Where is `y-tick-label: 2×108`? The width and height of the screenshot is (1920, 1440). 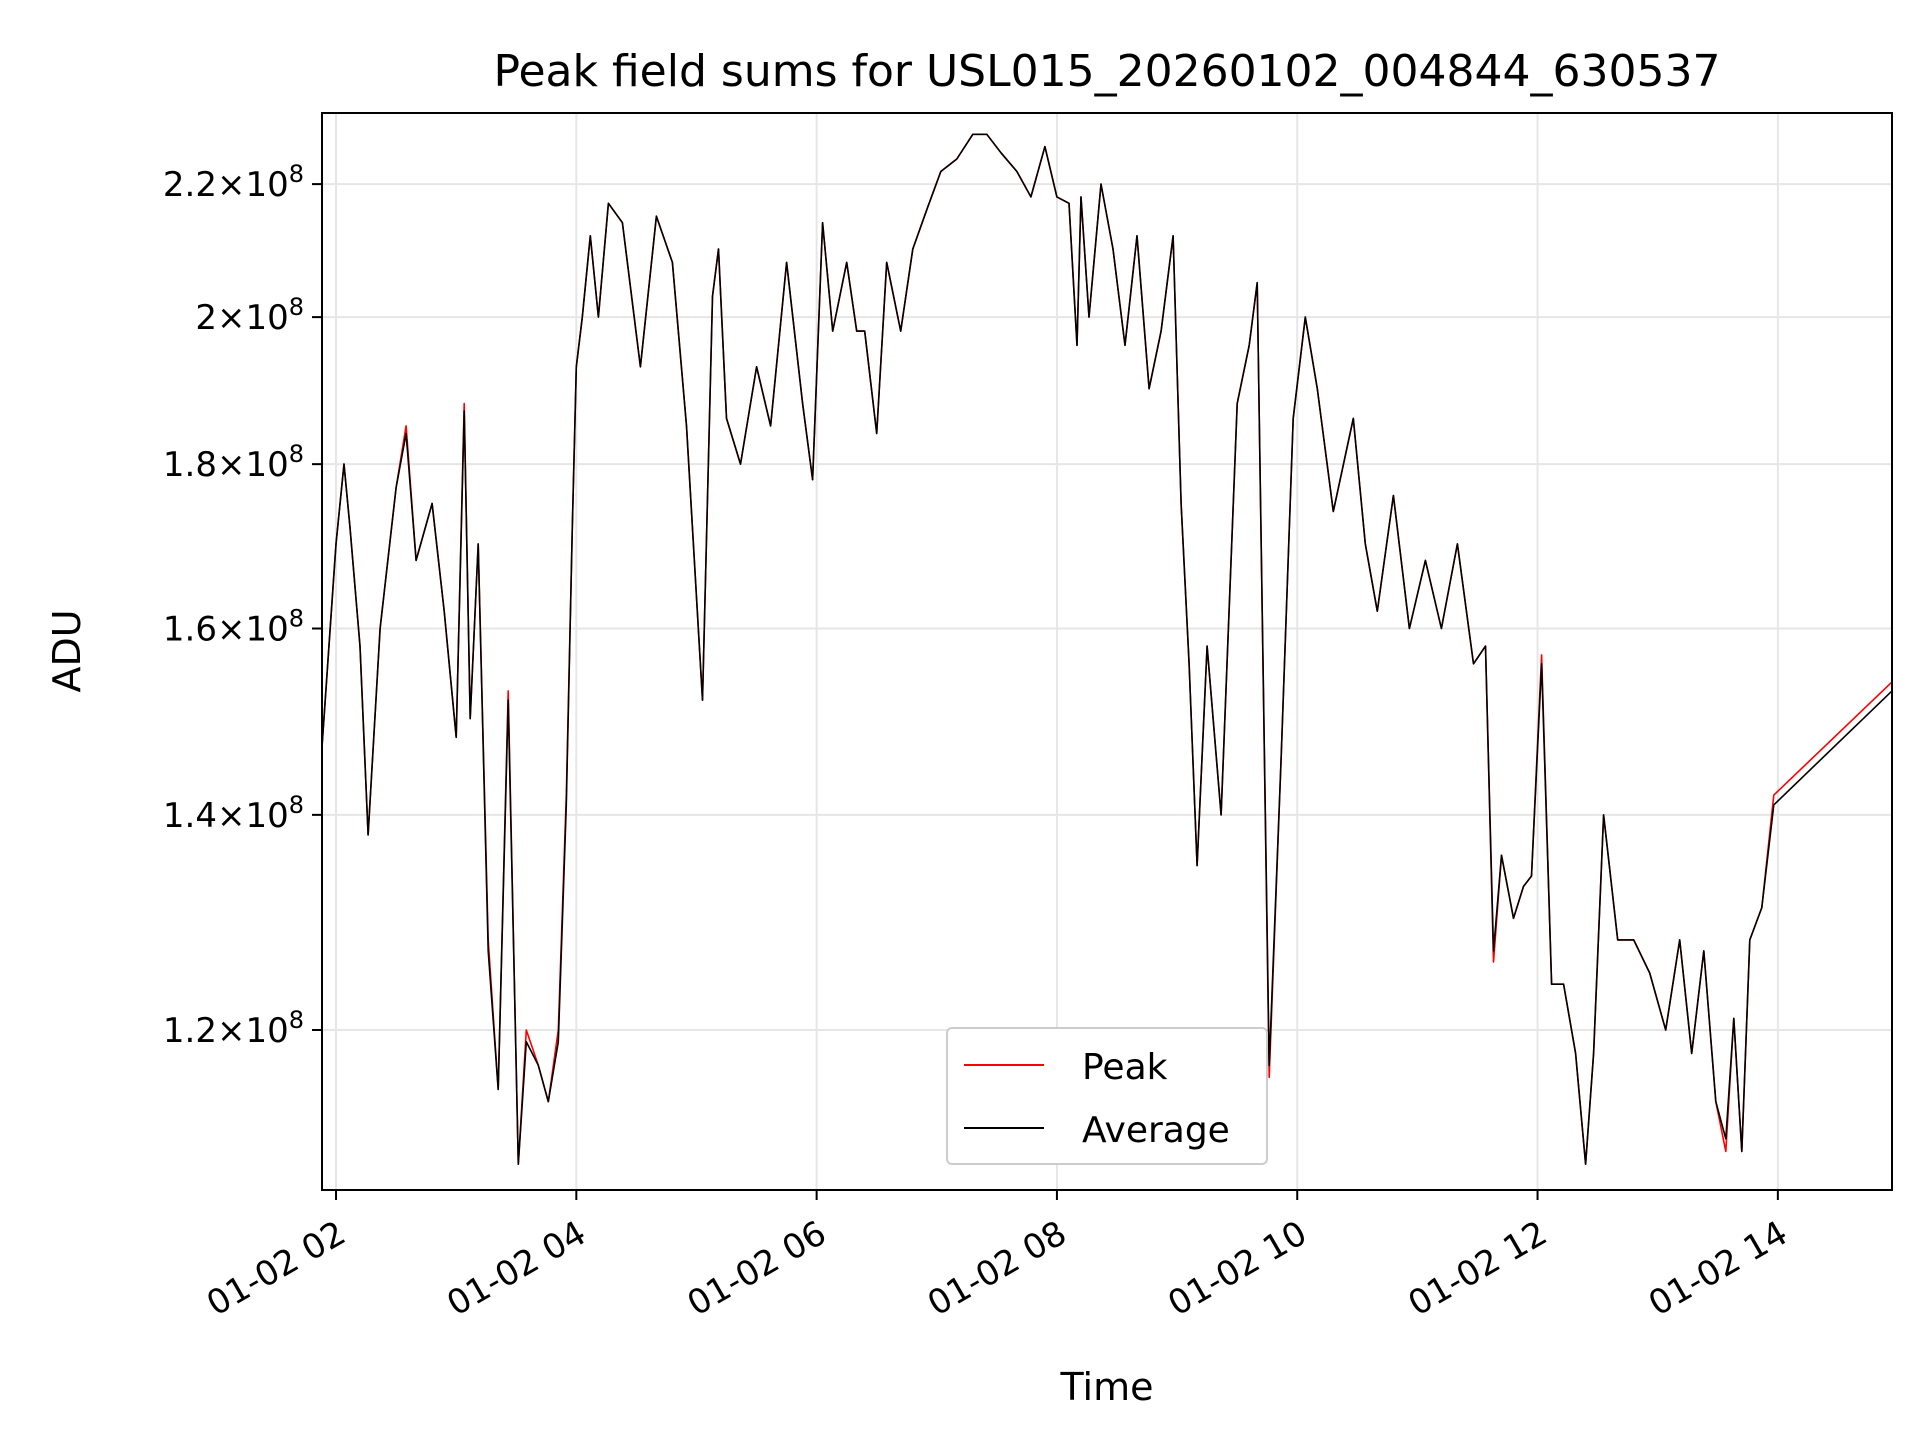
y-tick-label: 2×108 is located at coordinates (249, 315).